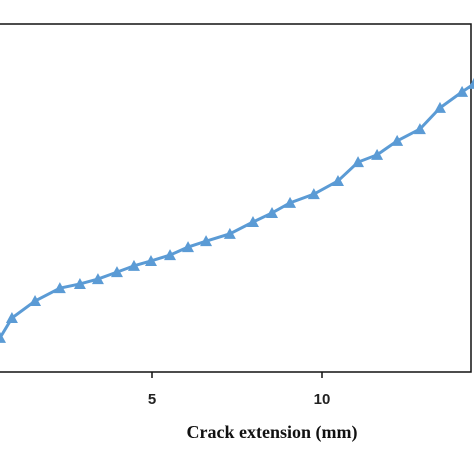 Image resolution: width=474 pixels, height=474 pixels. Describe the element at coordinates (322, 399) in the screenshot. I see `x-tick-label: 10` at that location.